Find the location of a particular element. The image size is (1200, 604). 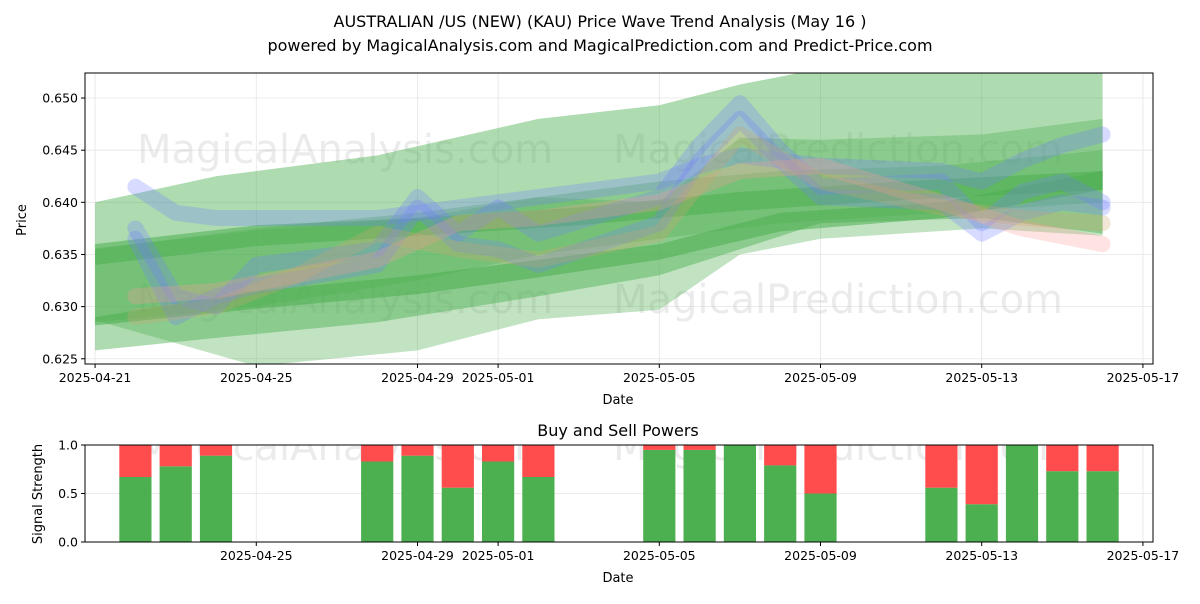

wave-line is located at coordinates (619, 176).